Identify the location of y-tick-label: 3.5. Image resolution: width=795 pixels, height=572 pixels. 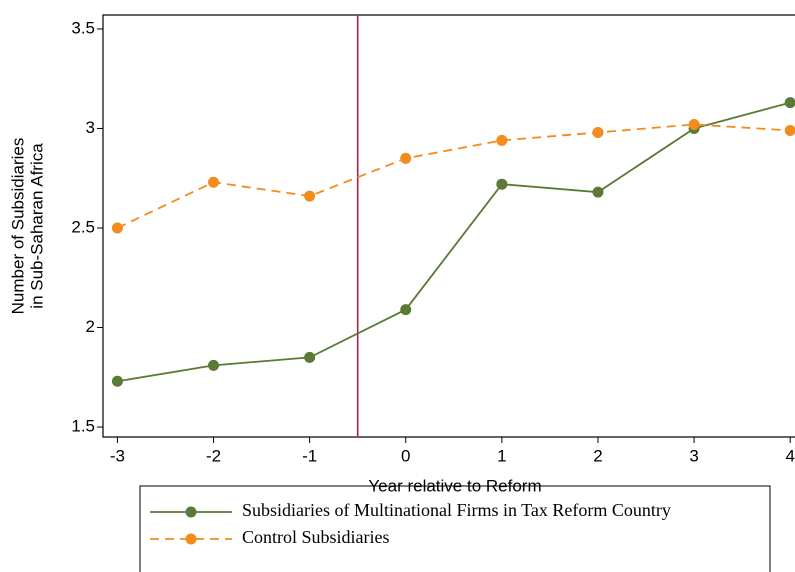
(83, 27).